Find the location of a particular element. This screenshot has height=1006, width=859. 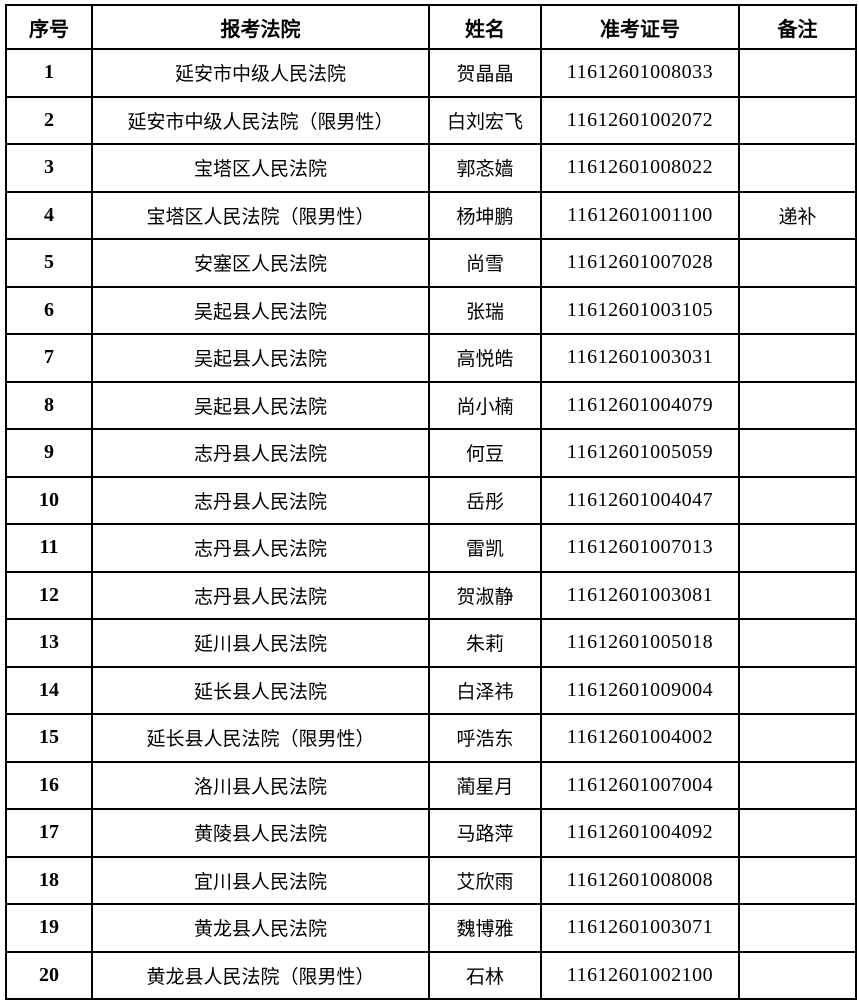

cell-ticket: 11612601002072 is located at coordinates (640, 120).